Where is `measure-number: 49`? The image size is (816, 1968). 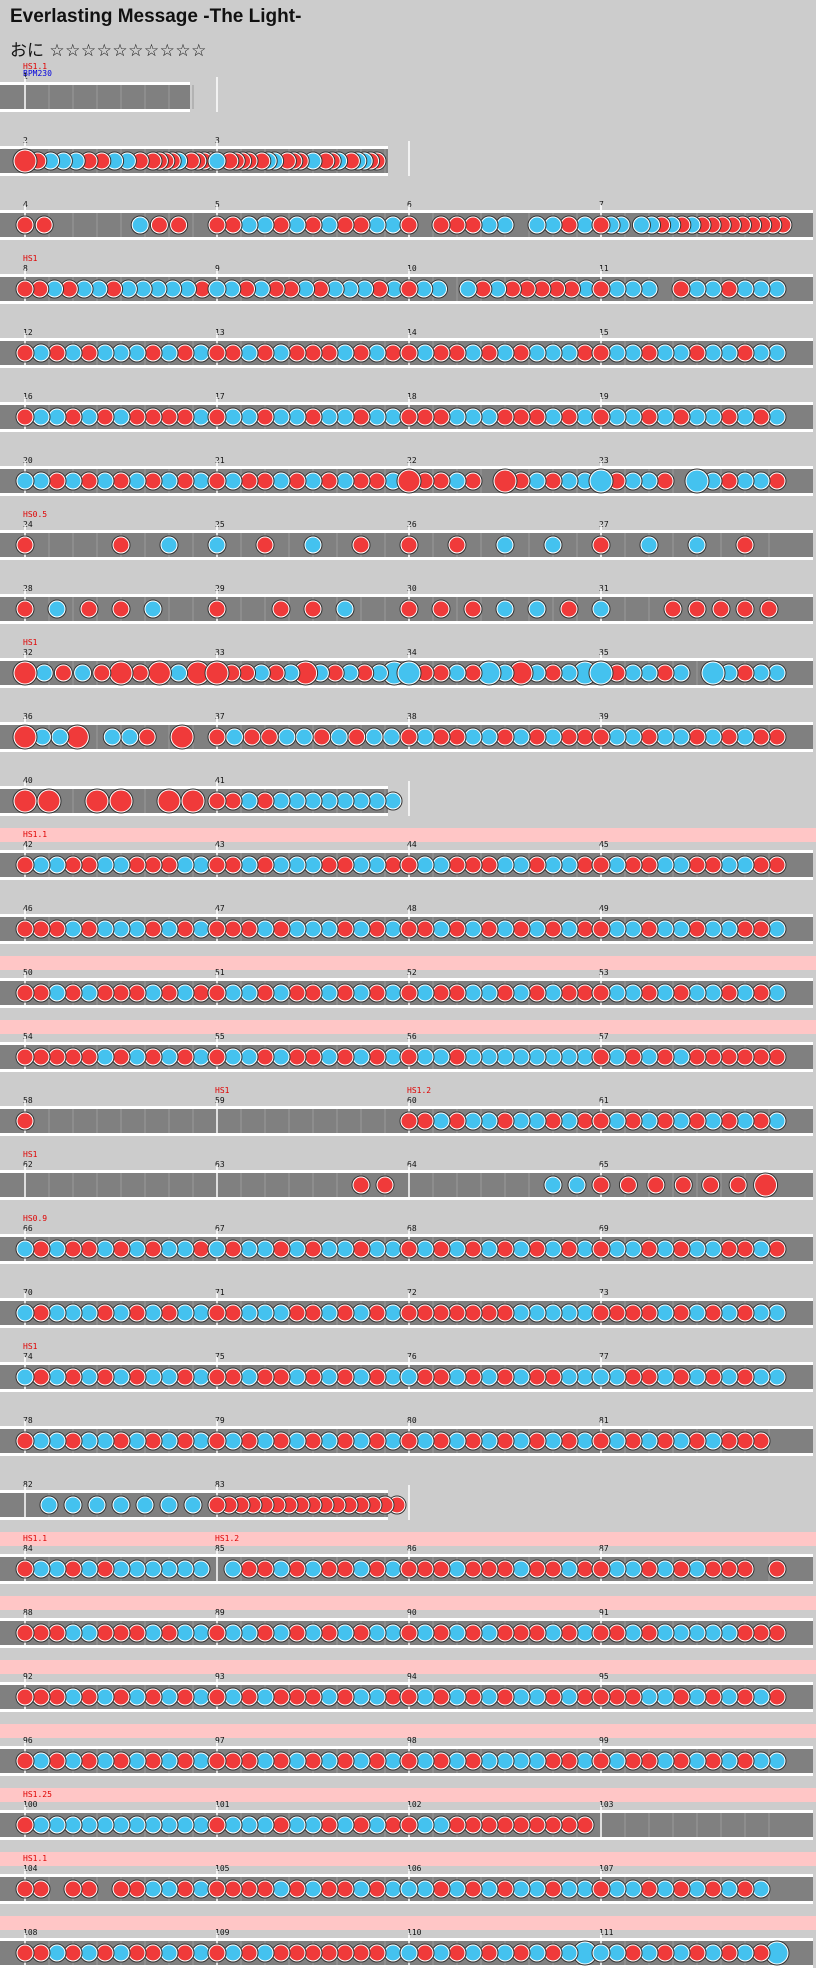 measure-number: 49 is located at coordinates (604, 908).